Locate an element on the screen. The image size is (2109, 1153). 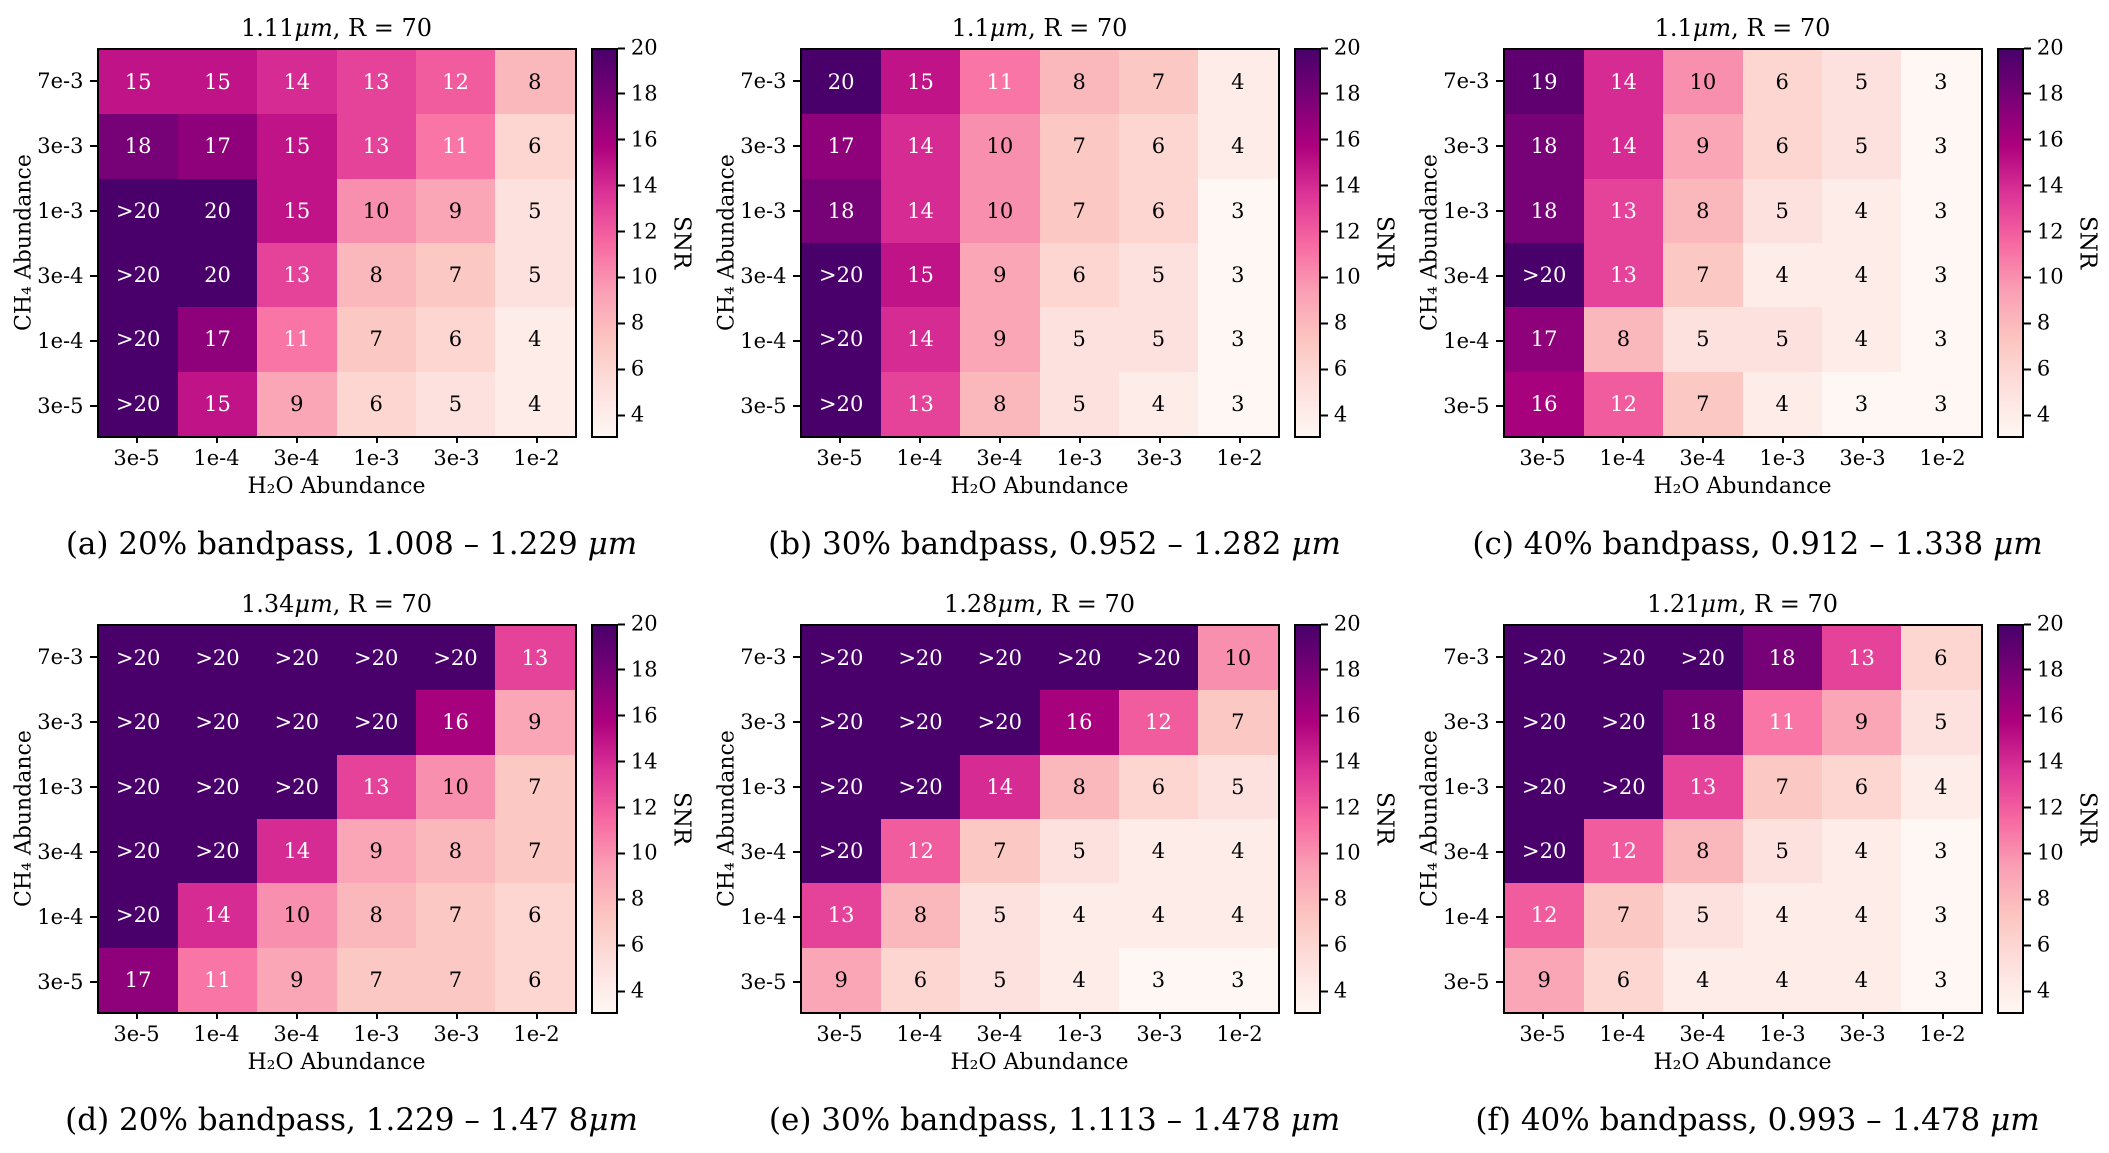
plot-title: 1.11 μm, R = 70 is located at coordinates (336, 28).